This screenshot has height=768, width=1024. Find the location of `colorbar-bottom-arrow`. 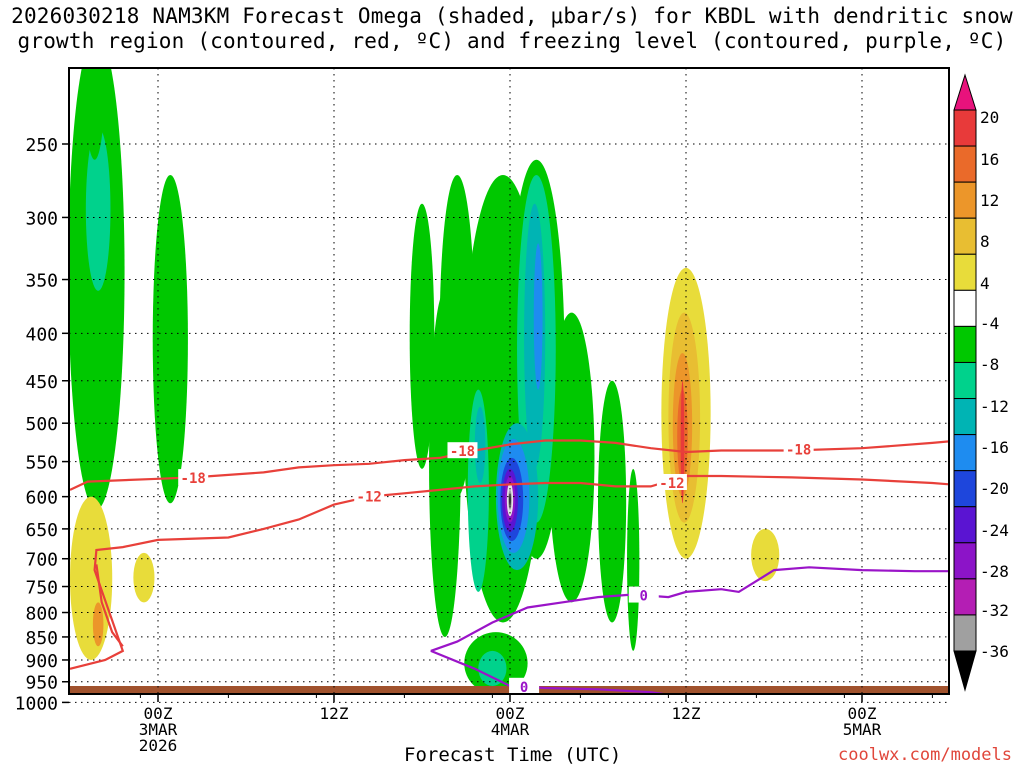

colorbar-bottom-arrow is located at coordinates (965, 671).